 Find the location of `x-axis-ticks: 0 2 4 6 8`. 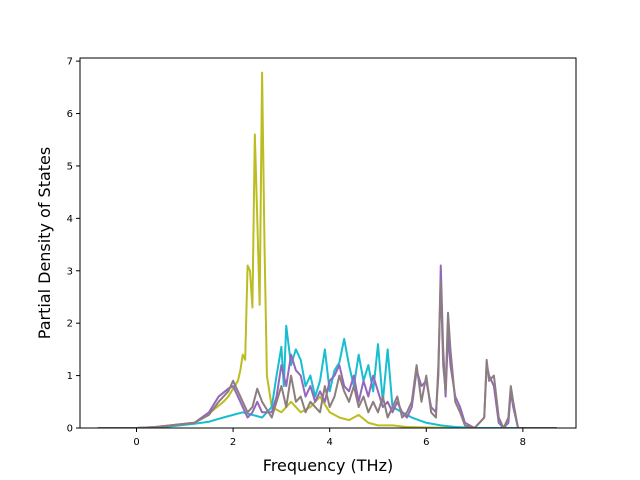

x-axis-ticks: 0 2 4 6 8 is located at coordinates (329, 438).